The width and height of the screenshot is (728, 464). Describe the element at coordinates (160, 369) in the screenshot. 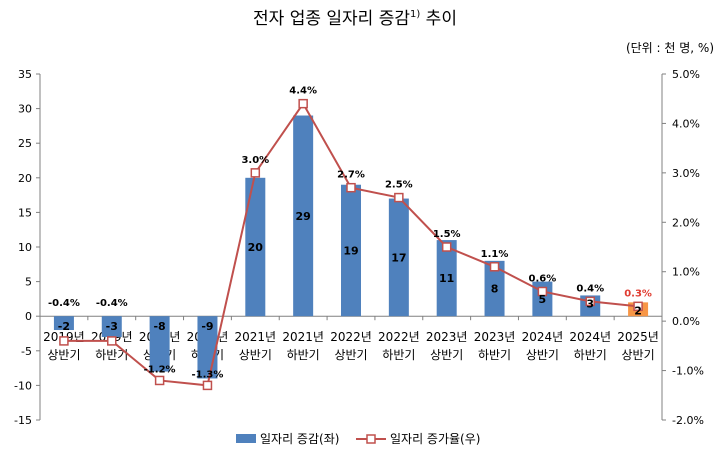

I see `rate-value-label: -1.2%` at that location.